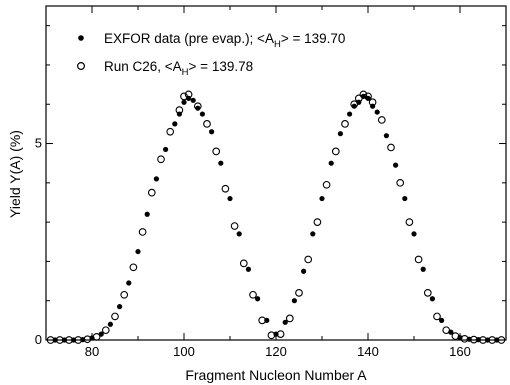  What do you see at coordinates (92, 351) in the screenshot?
I see `x-tick-label: 80` at bounding box center [92, 351].